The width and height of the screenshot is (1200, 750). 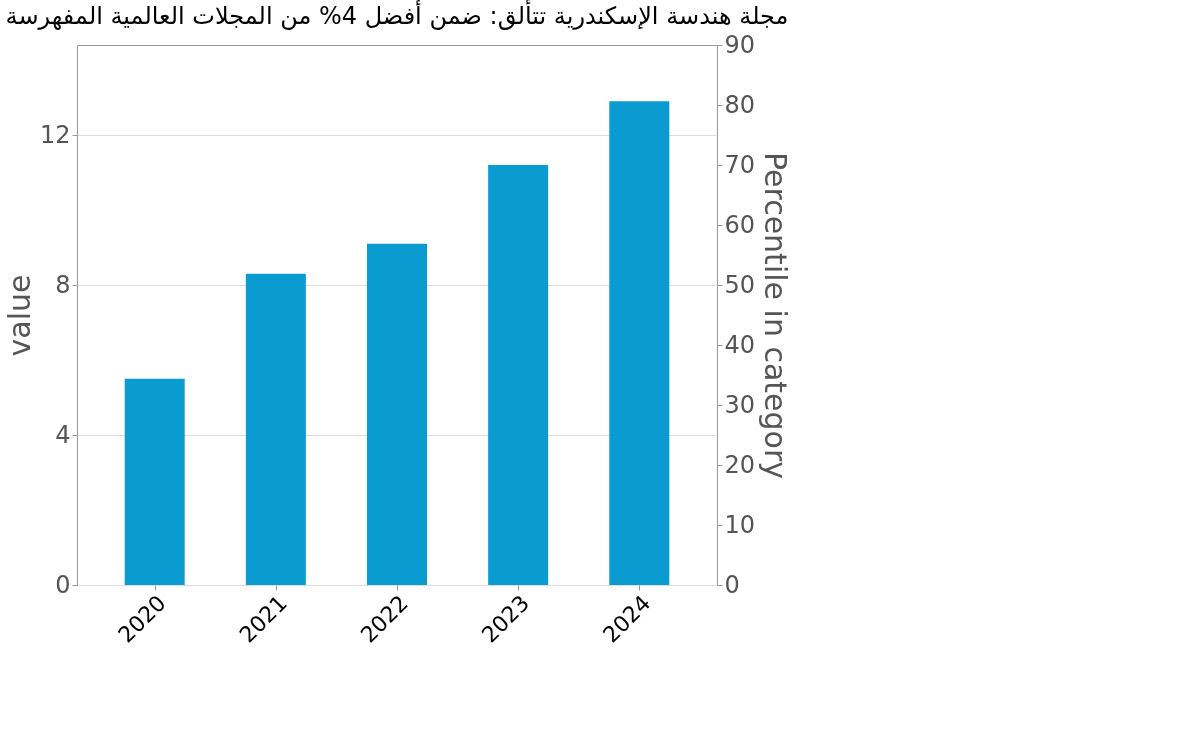 What do you see at coordinates (776, 315) in the screenshot?
I see `y2-axis-title: Percentile in category` at bounding box center [776, 315].